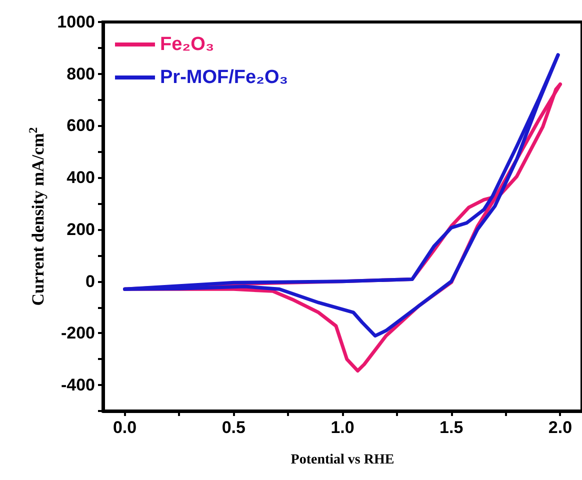  What do you see at coordinates (342, 427) in the screenshot?
I see `x-tick-label: 1.0` at bounding box center [342, 427].